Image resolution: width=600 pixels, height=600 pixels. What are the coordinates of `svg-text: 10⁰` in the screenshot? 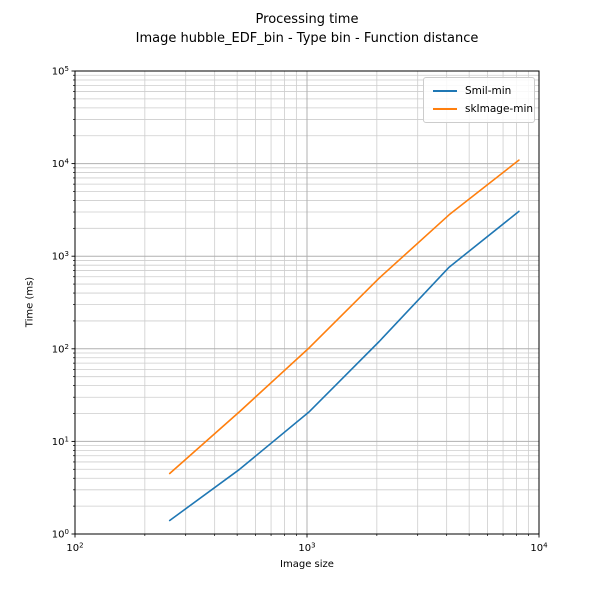 It's located at (60, 534).